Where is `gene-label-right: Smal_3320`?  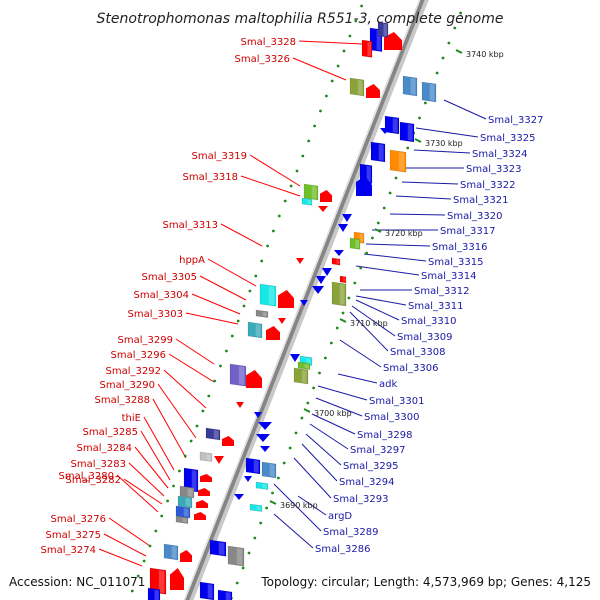
gene-label-right: Smal_3320 is located at coordinates (474, 216).